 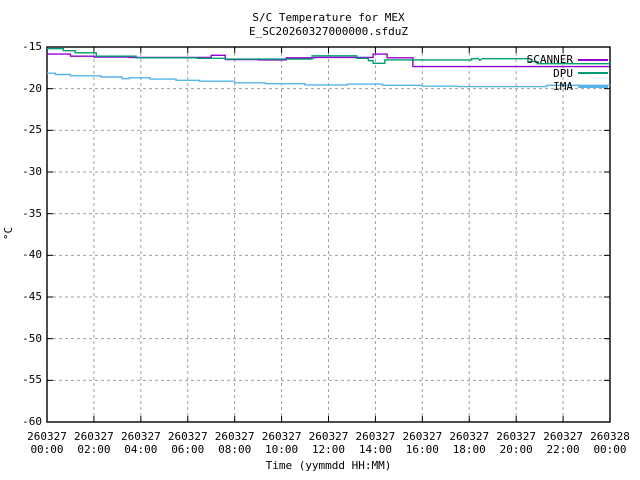 I want to click on legend-label-dpu: DPU, so click(x=563, y=73).